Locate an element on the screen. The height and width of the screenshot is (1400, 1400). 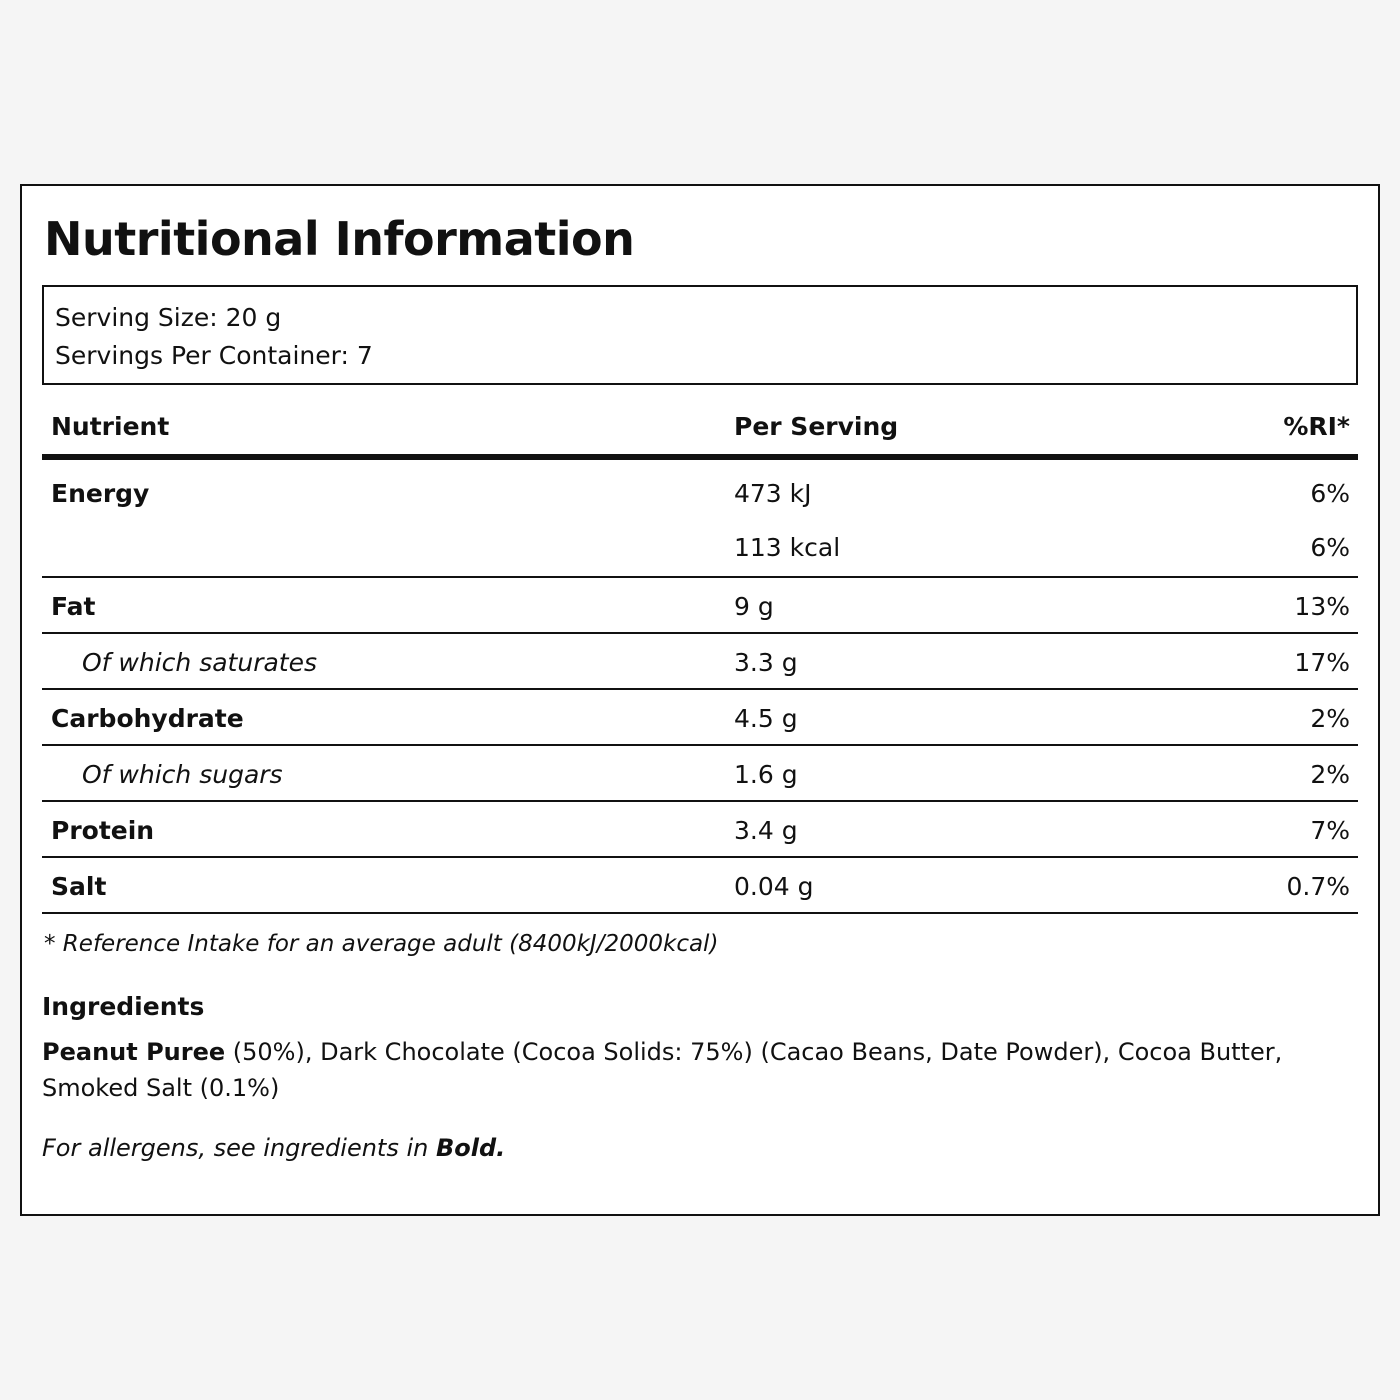
table-header: Nutrient Per Serving %RI* is located at coordinates (700, 432).